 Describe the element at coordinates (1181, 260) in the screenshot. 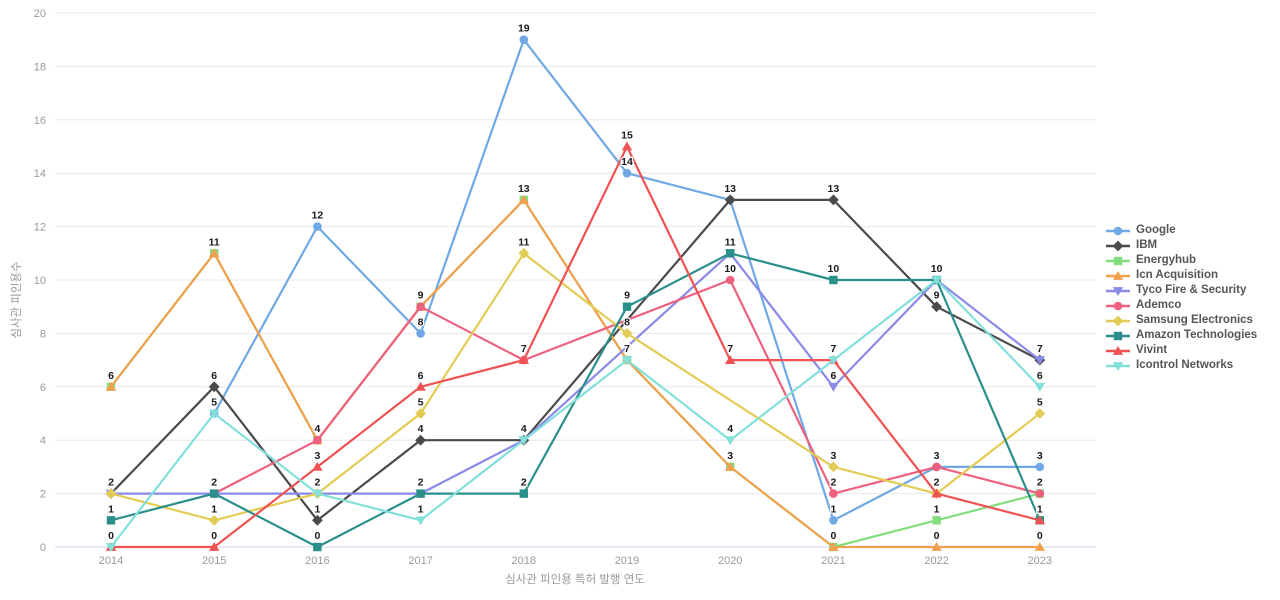

I see `legend-item-energyhub: Energyhub` at that location.